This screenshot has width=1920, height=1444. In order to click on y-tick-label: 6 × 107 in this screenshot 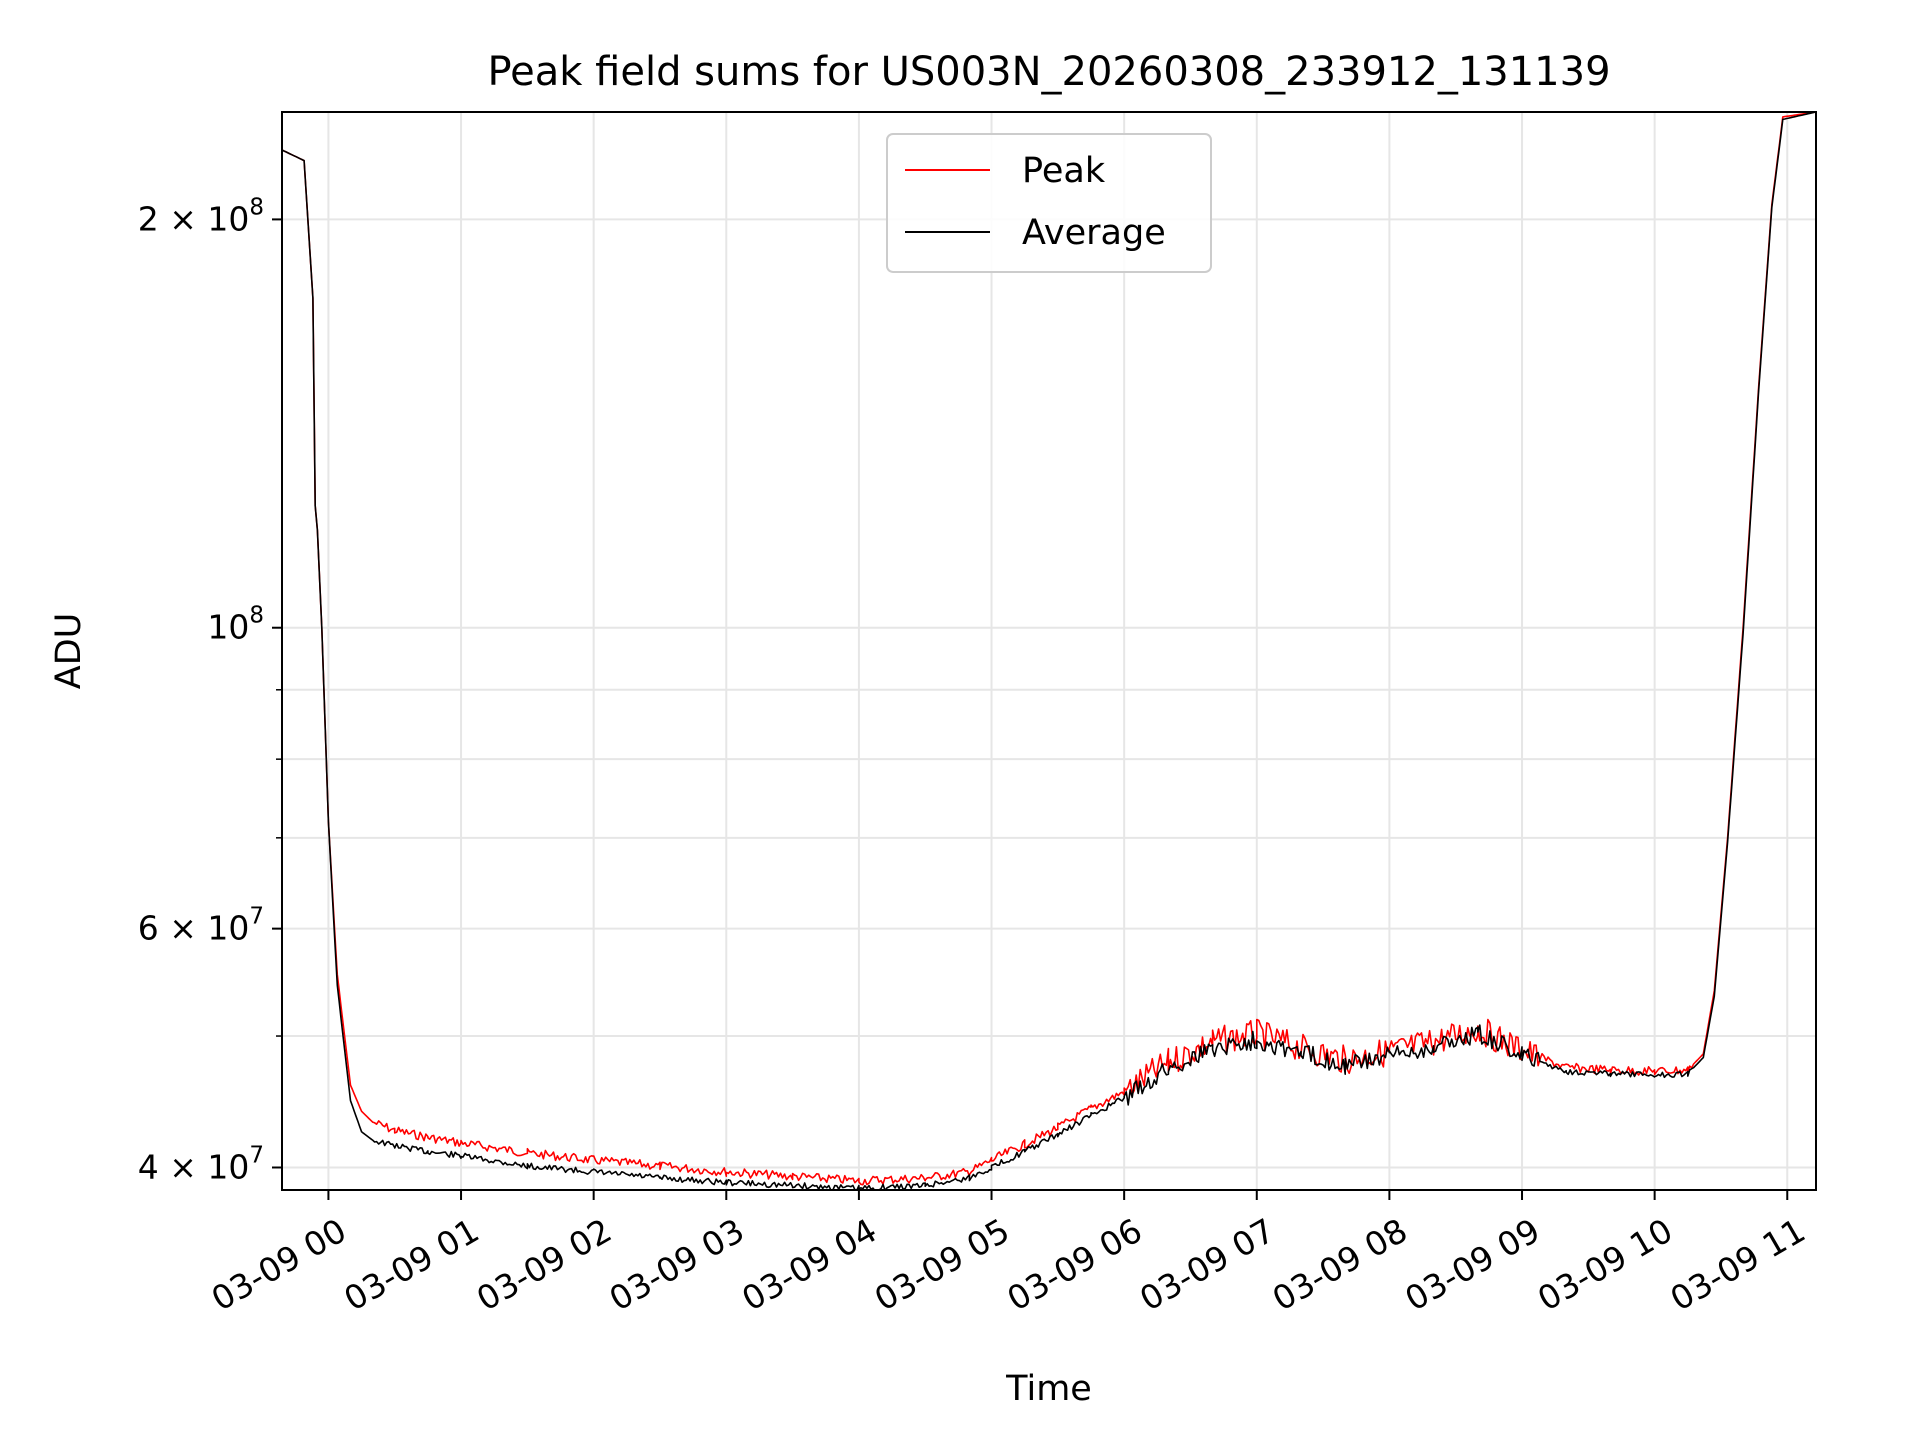, I will do `click(201, 926)`.